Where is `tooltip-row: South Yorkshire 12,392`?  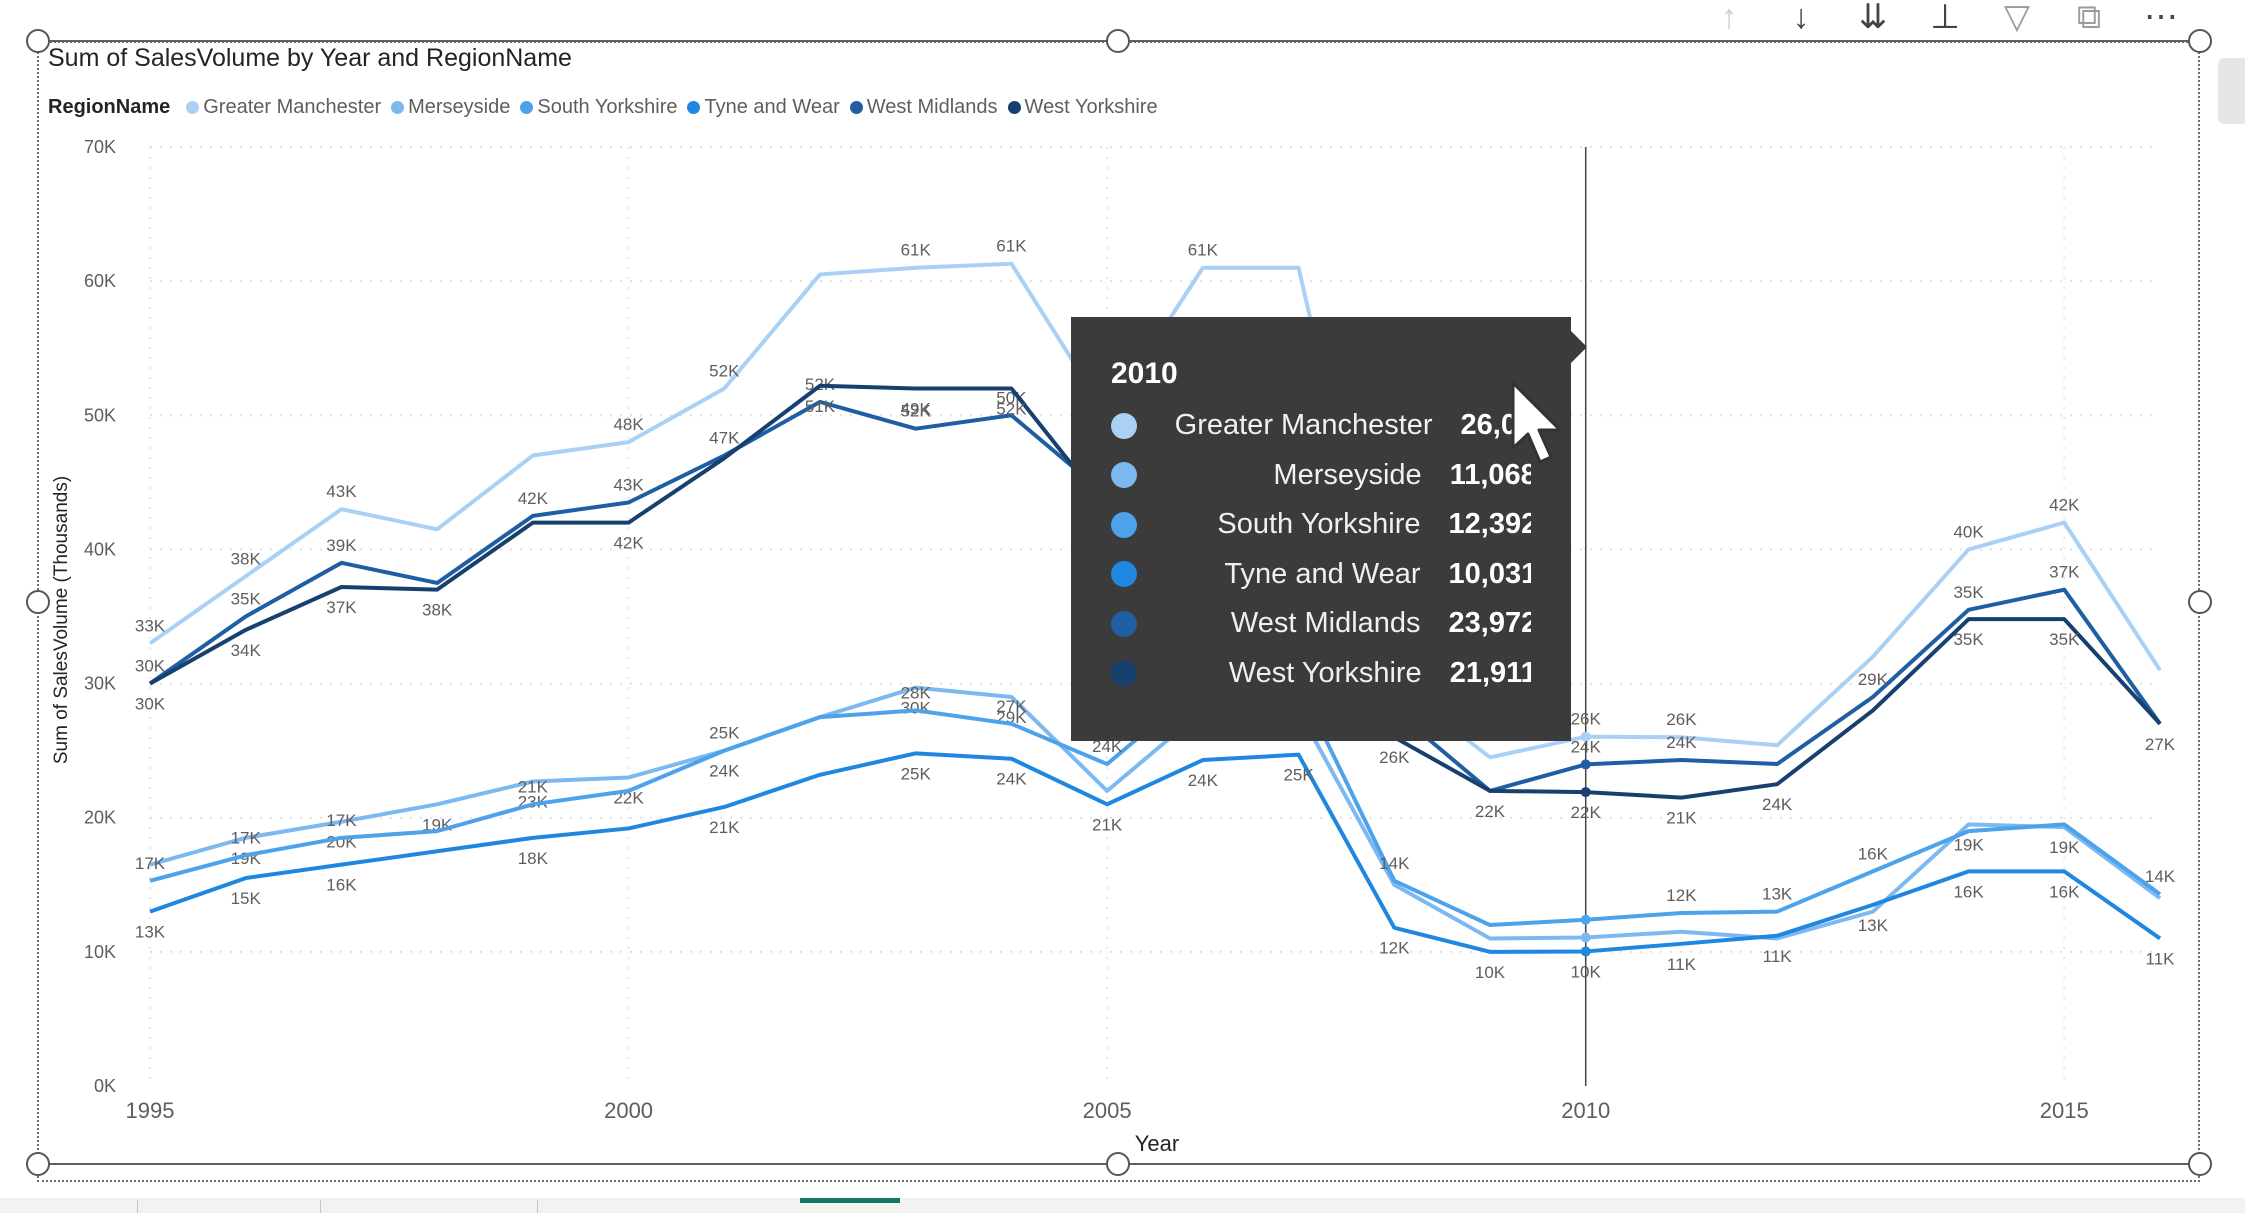
tooltip-row: South Yorkshire 12,392 is located at coordinates (1321, 525).